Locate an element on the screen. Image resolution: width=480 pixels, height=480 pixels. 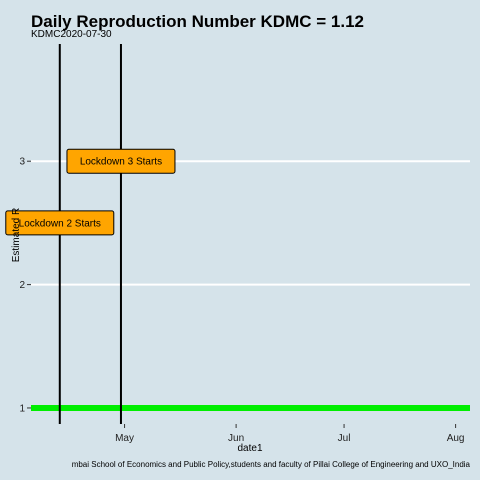
y-tick-label: 3 is located at coordinates (22, 162).